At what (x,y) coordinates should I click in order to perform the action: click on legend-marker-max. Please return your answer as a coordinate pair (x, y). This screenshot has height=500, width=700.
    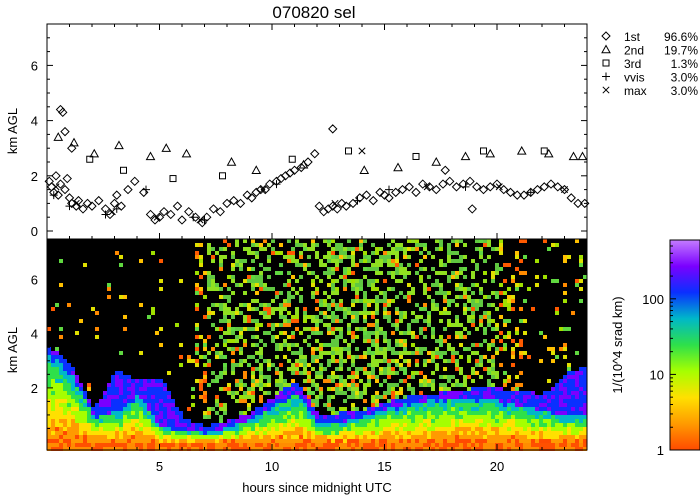
    Looking at the image, I should click on (606, 90).